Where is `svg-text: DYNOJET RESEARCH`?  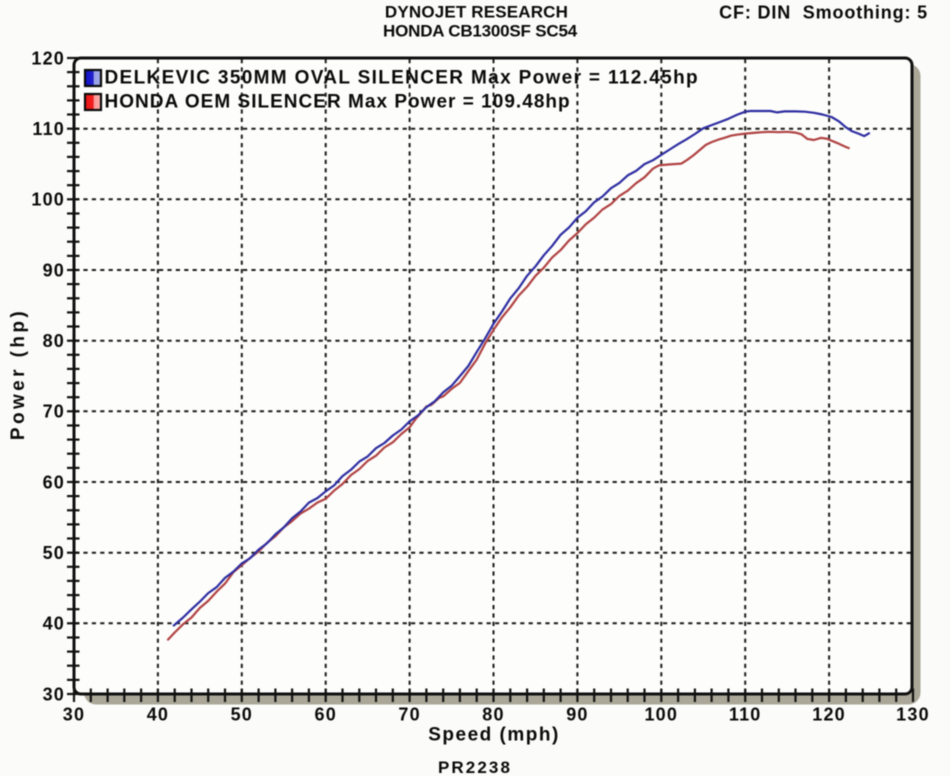
svg-text: DYNOJET RESEARCH is located at coordinates (476, 12).